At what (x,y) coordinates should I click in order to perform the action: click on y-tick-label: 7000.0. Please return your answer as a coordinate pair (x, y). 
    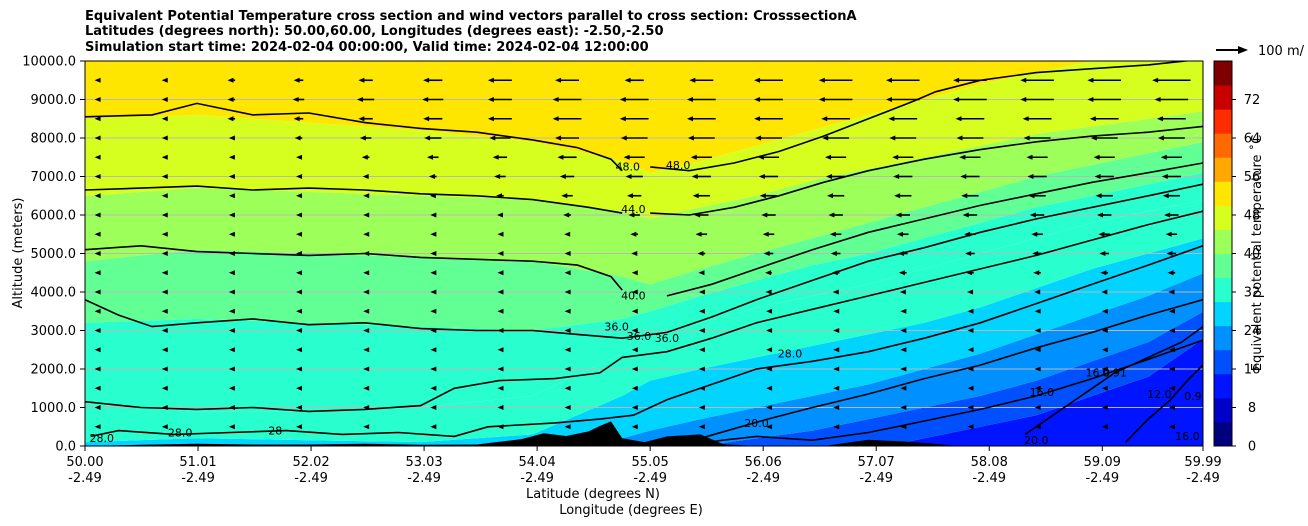
    Looking at the image, I should click on (54, 177).